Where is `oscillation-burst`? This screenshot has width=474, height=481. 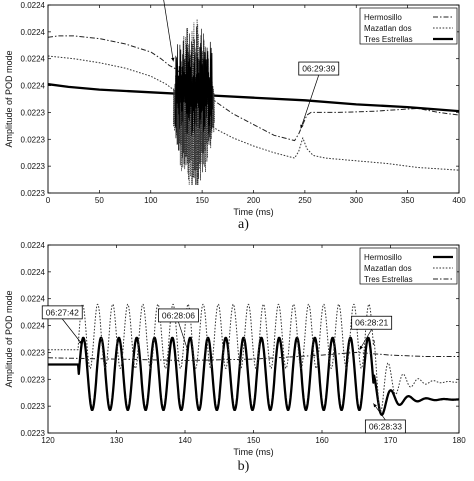 oscillation-burst is located at coordinates (194, 102).